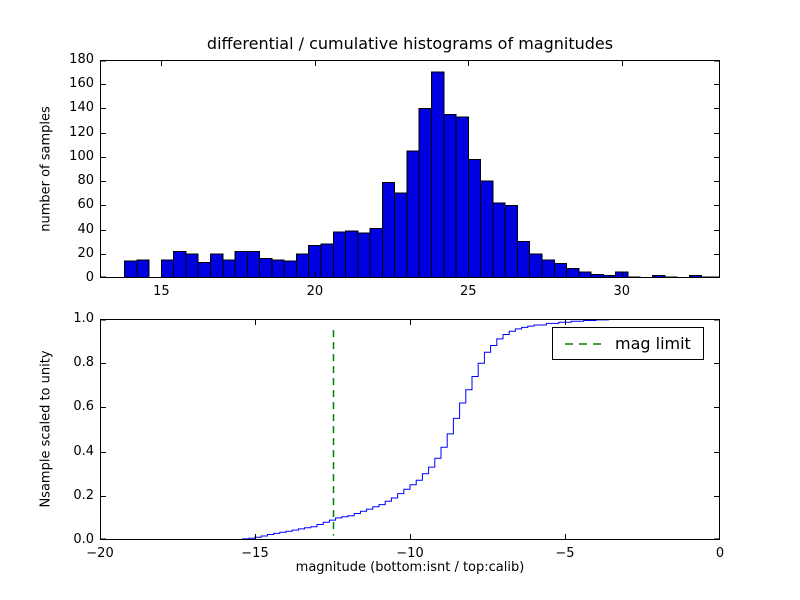 Image resolution: width=800 pixels, height=600 pixels. What do you see at coordinates (85, 229) in the screenshot?
I see `ytick-label: 40` at bounding box center [85, 229].